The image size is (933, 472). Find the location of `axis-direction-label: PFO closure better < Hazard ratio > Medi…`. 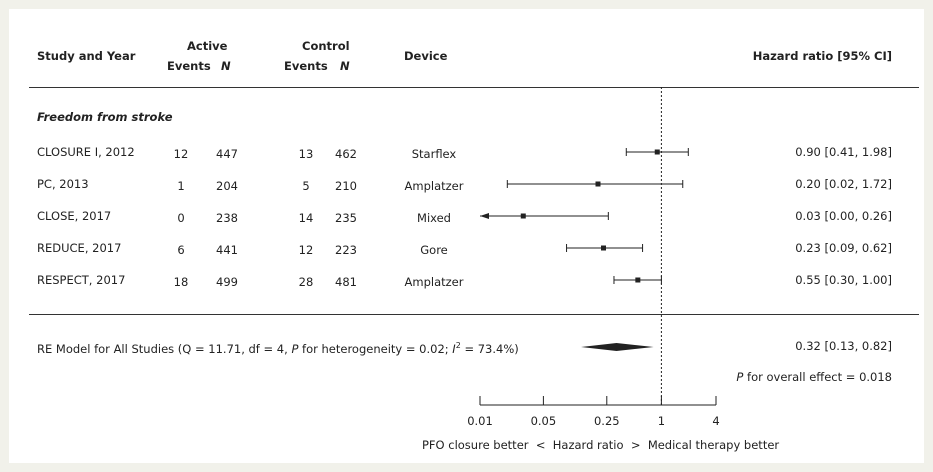

axis-direction-label: PFO closure better < Hazard ratio > Medi… is located at coordinates (601, 445).